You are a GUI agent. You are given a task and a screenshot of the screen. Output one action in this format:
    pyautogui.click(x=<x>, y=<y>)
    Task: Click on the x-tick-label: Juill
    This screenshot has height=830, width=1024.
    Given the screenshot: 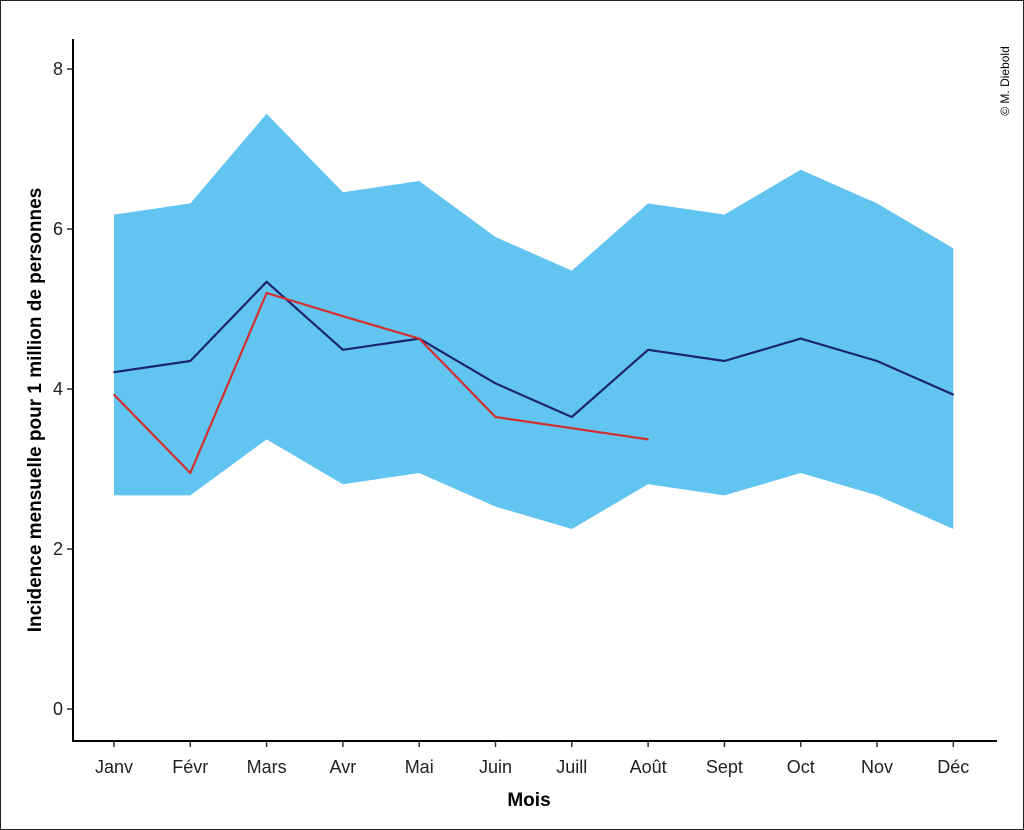 What is the action you would take?
    pyautogui.click(x=571, y=767)
    